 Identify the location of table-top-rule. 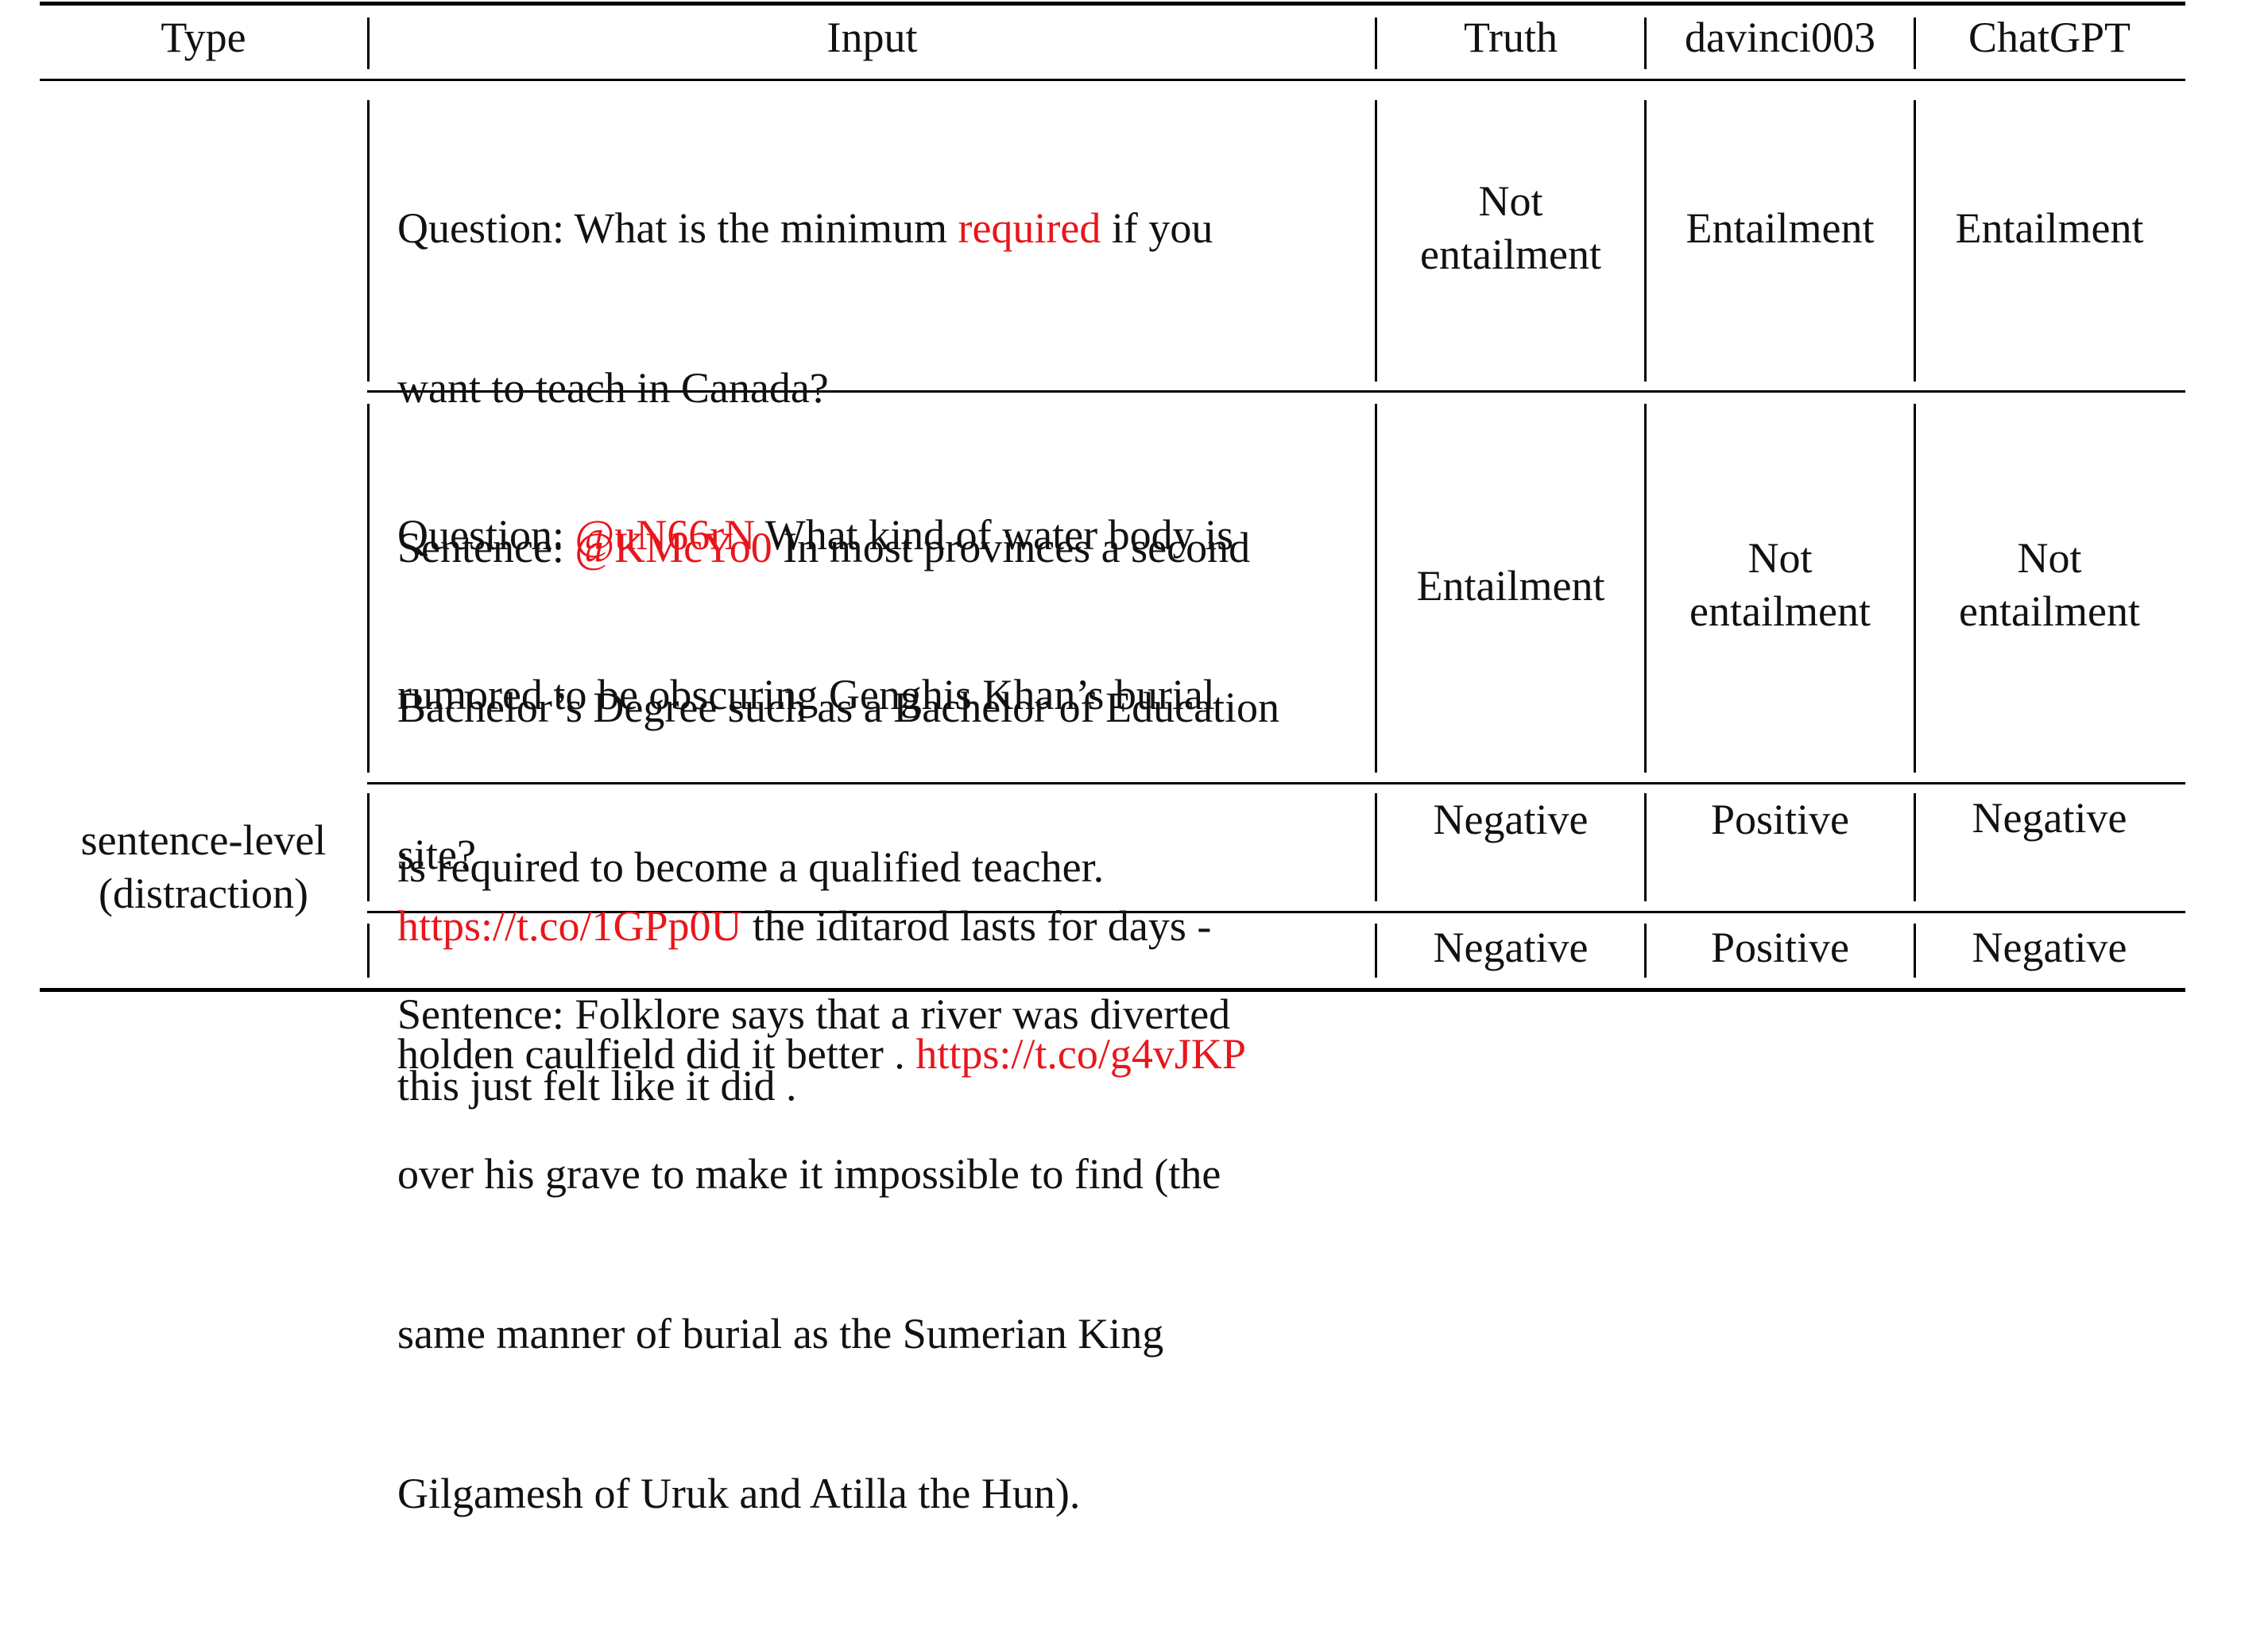
(1112, 4).